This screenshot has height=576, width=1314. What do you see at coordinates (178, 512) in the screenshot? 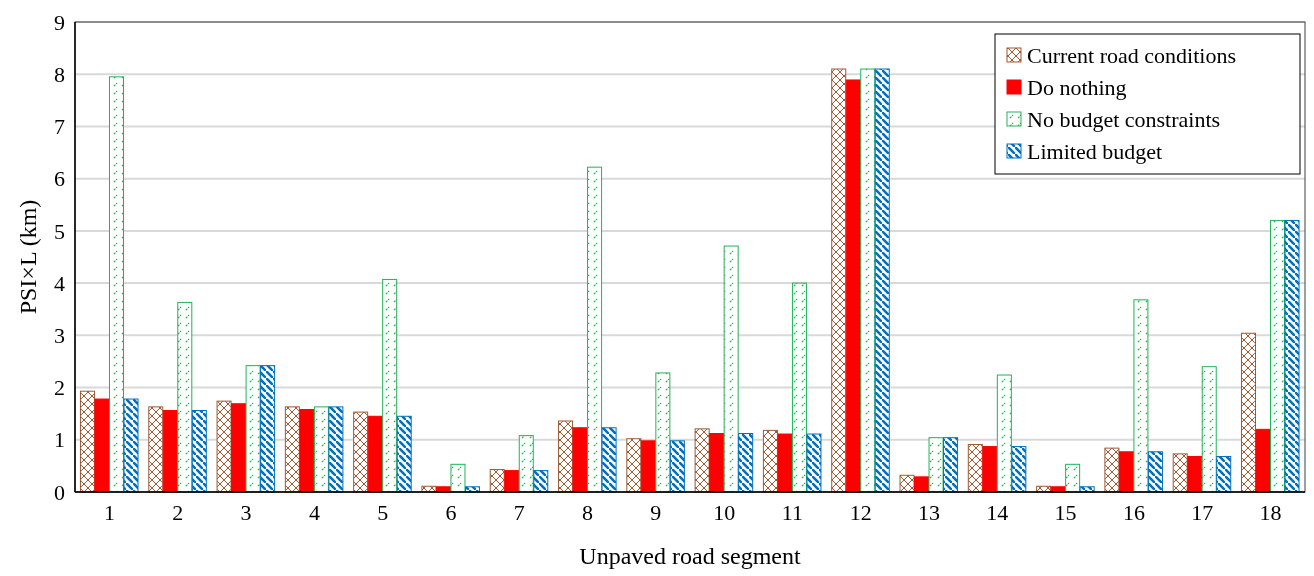
I see `x-tick-label: 2` at bounding box center [178, 512].